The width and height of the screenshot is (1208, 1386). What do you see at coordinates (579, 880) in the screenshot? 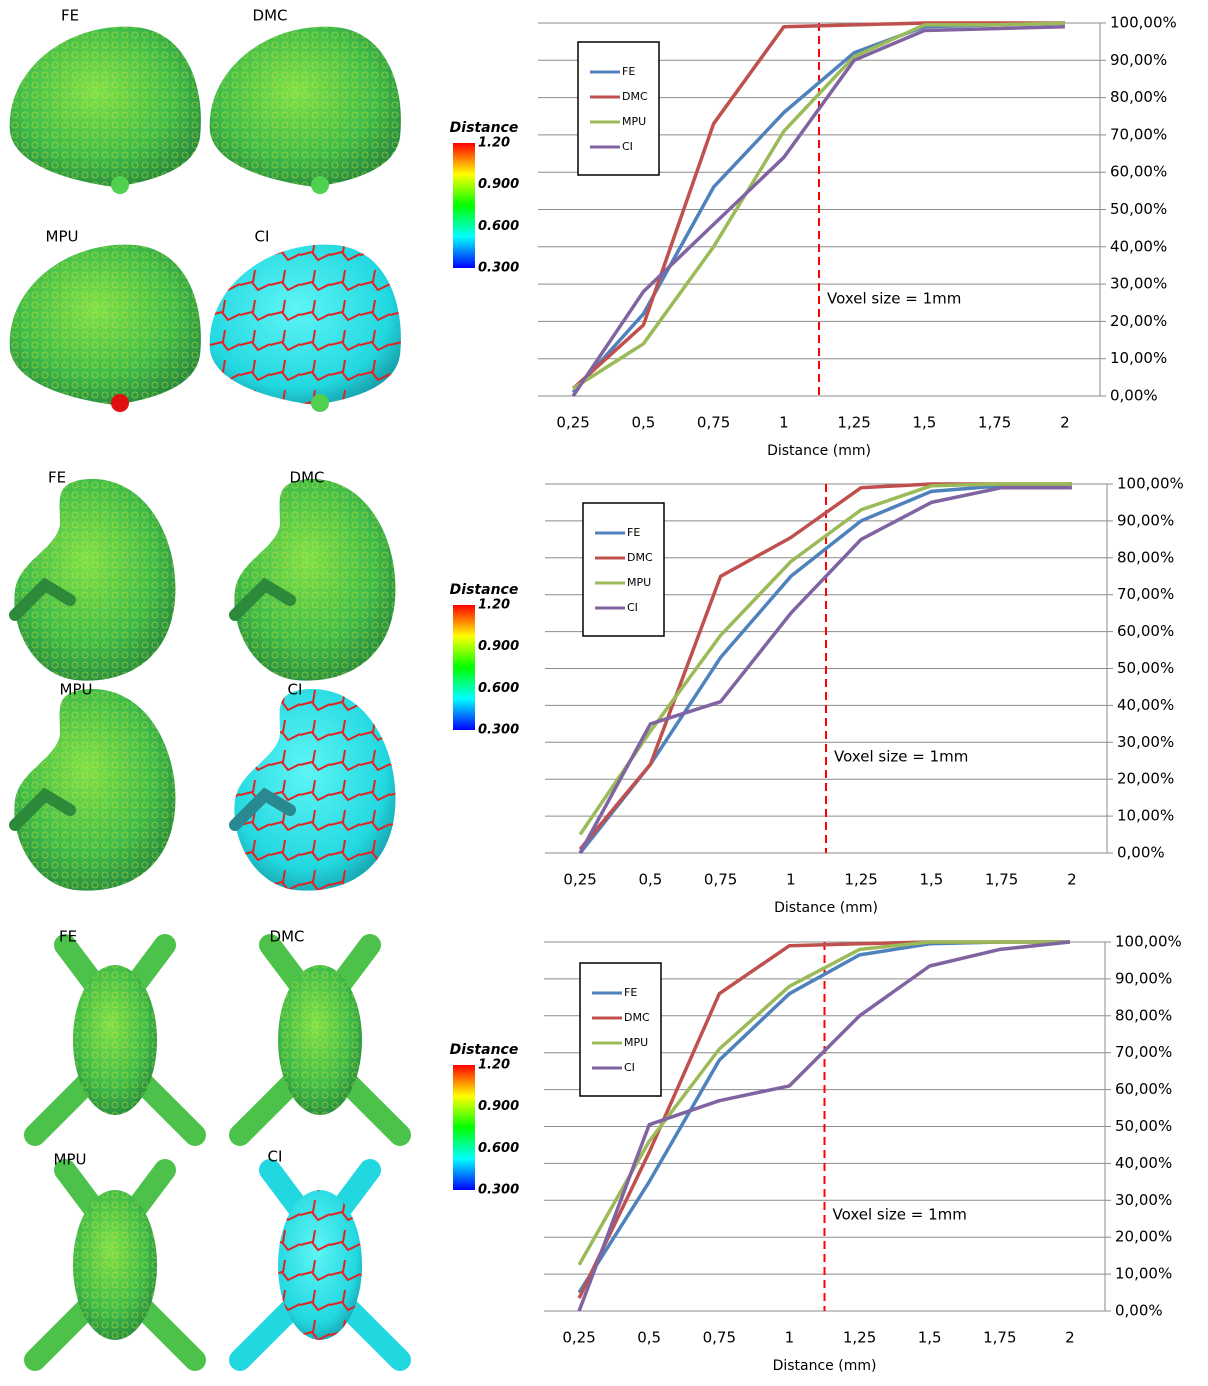
I see `x-tick-label: 0,25` at bounding box center [579, 880].